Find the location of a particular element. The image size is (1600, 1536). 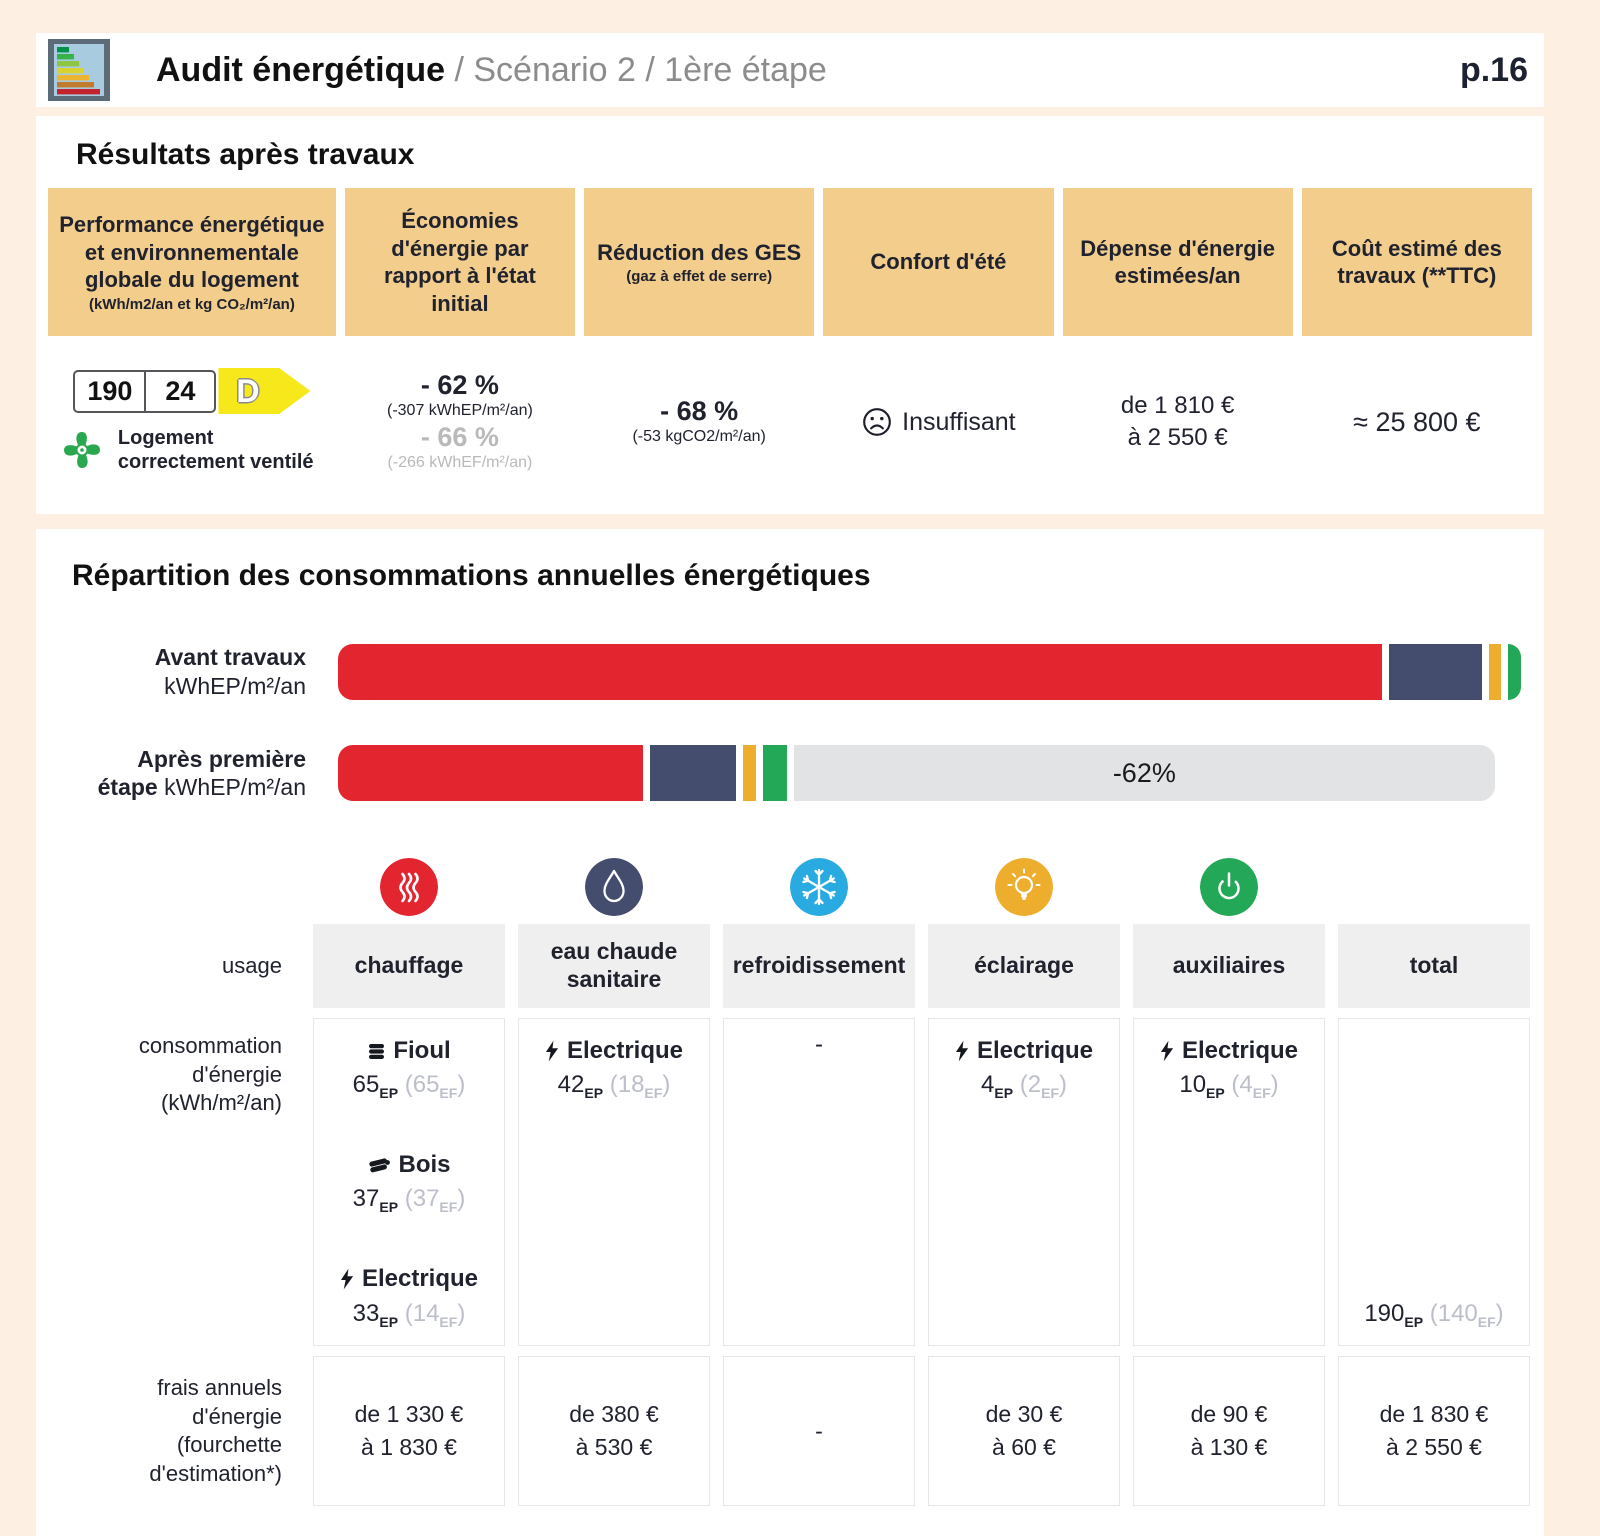

cost-cell: ≈ 25 800 € is located at coordinates (1416, 422).